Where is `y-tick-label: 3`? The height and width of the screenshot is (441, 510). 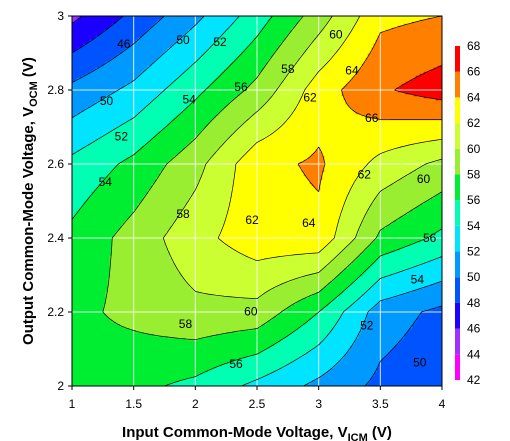 y-tick-label: 3 is located at coordinates (60, 16).